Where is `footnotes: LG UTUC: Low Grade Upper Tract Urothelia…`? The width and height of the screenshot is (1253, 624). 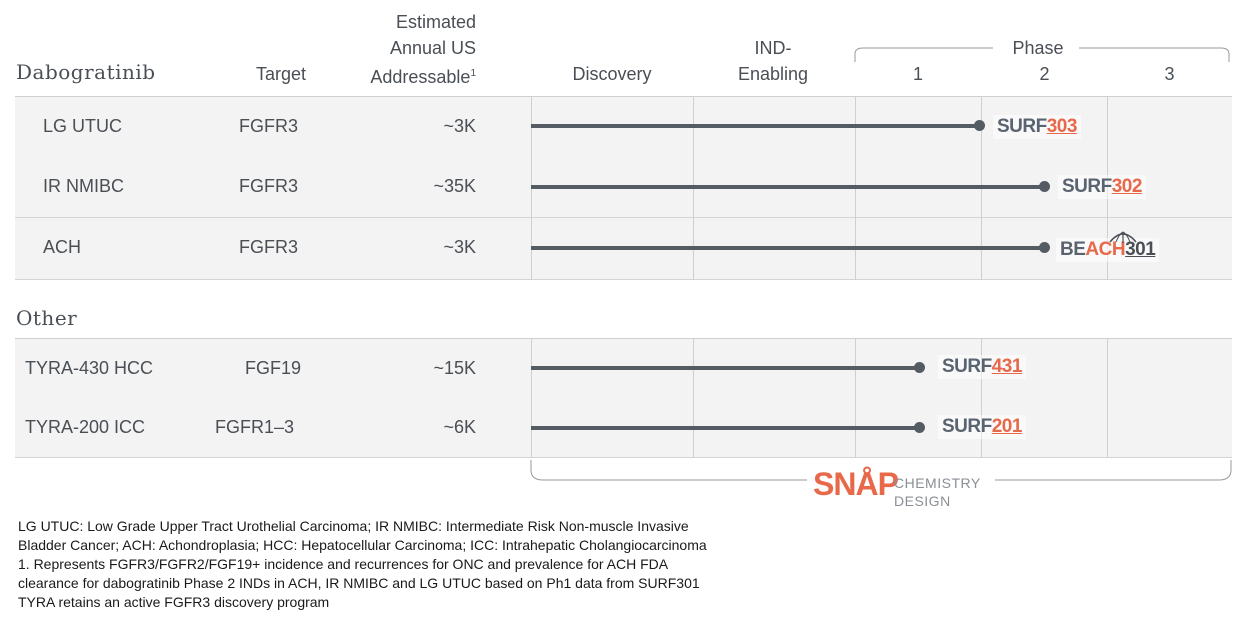
footnotes: LG UTUC: Low Grade Upper Tract Urothelia… is located at coordinates (362, 564).